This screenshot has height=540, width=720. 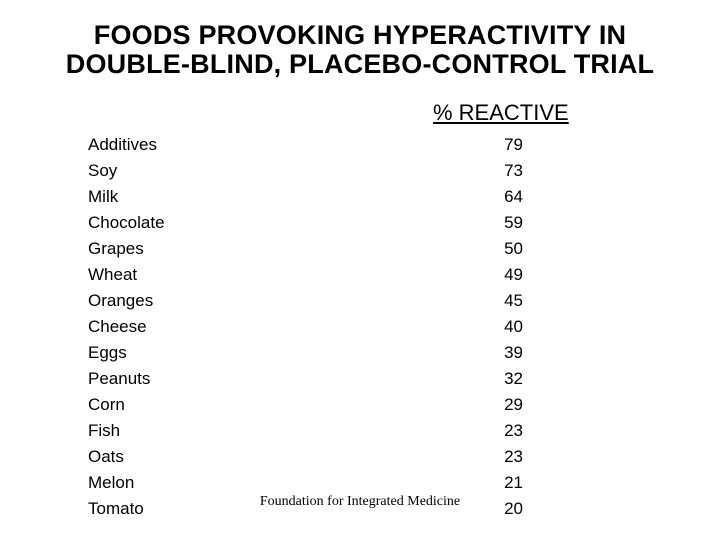 What do you see at coordinates (513, 196) in the screenshot?
I see `reactive-value: 64` at bounding box center [513, 196].